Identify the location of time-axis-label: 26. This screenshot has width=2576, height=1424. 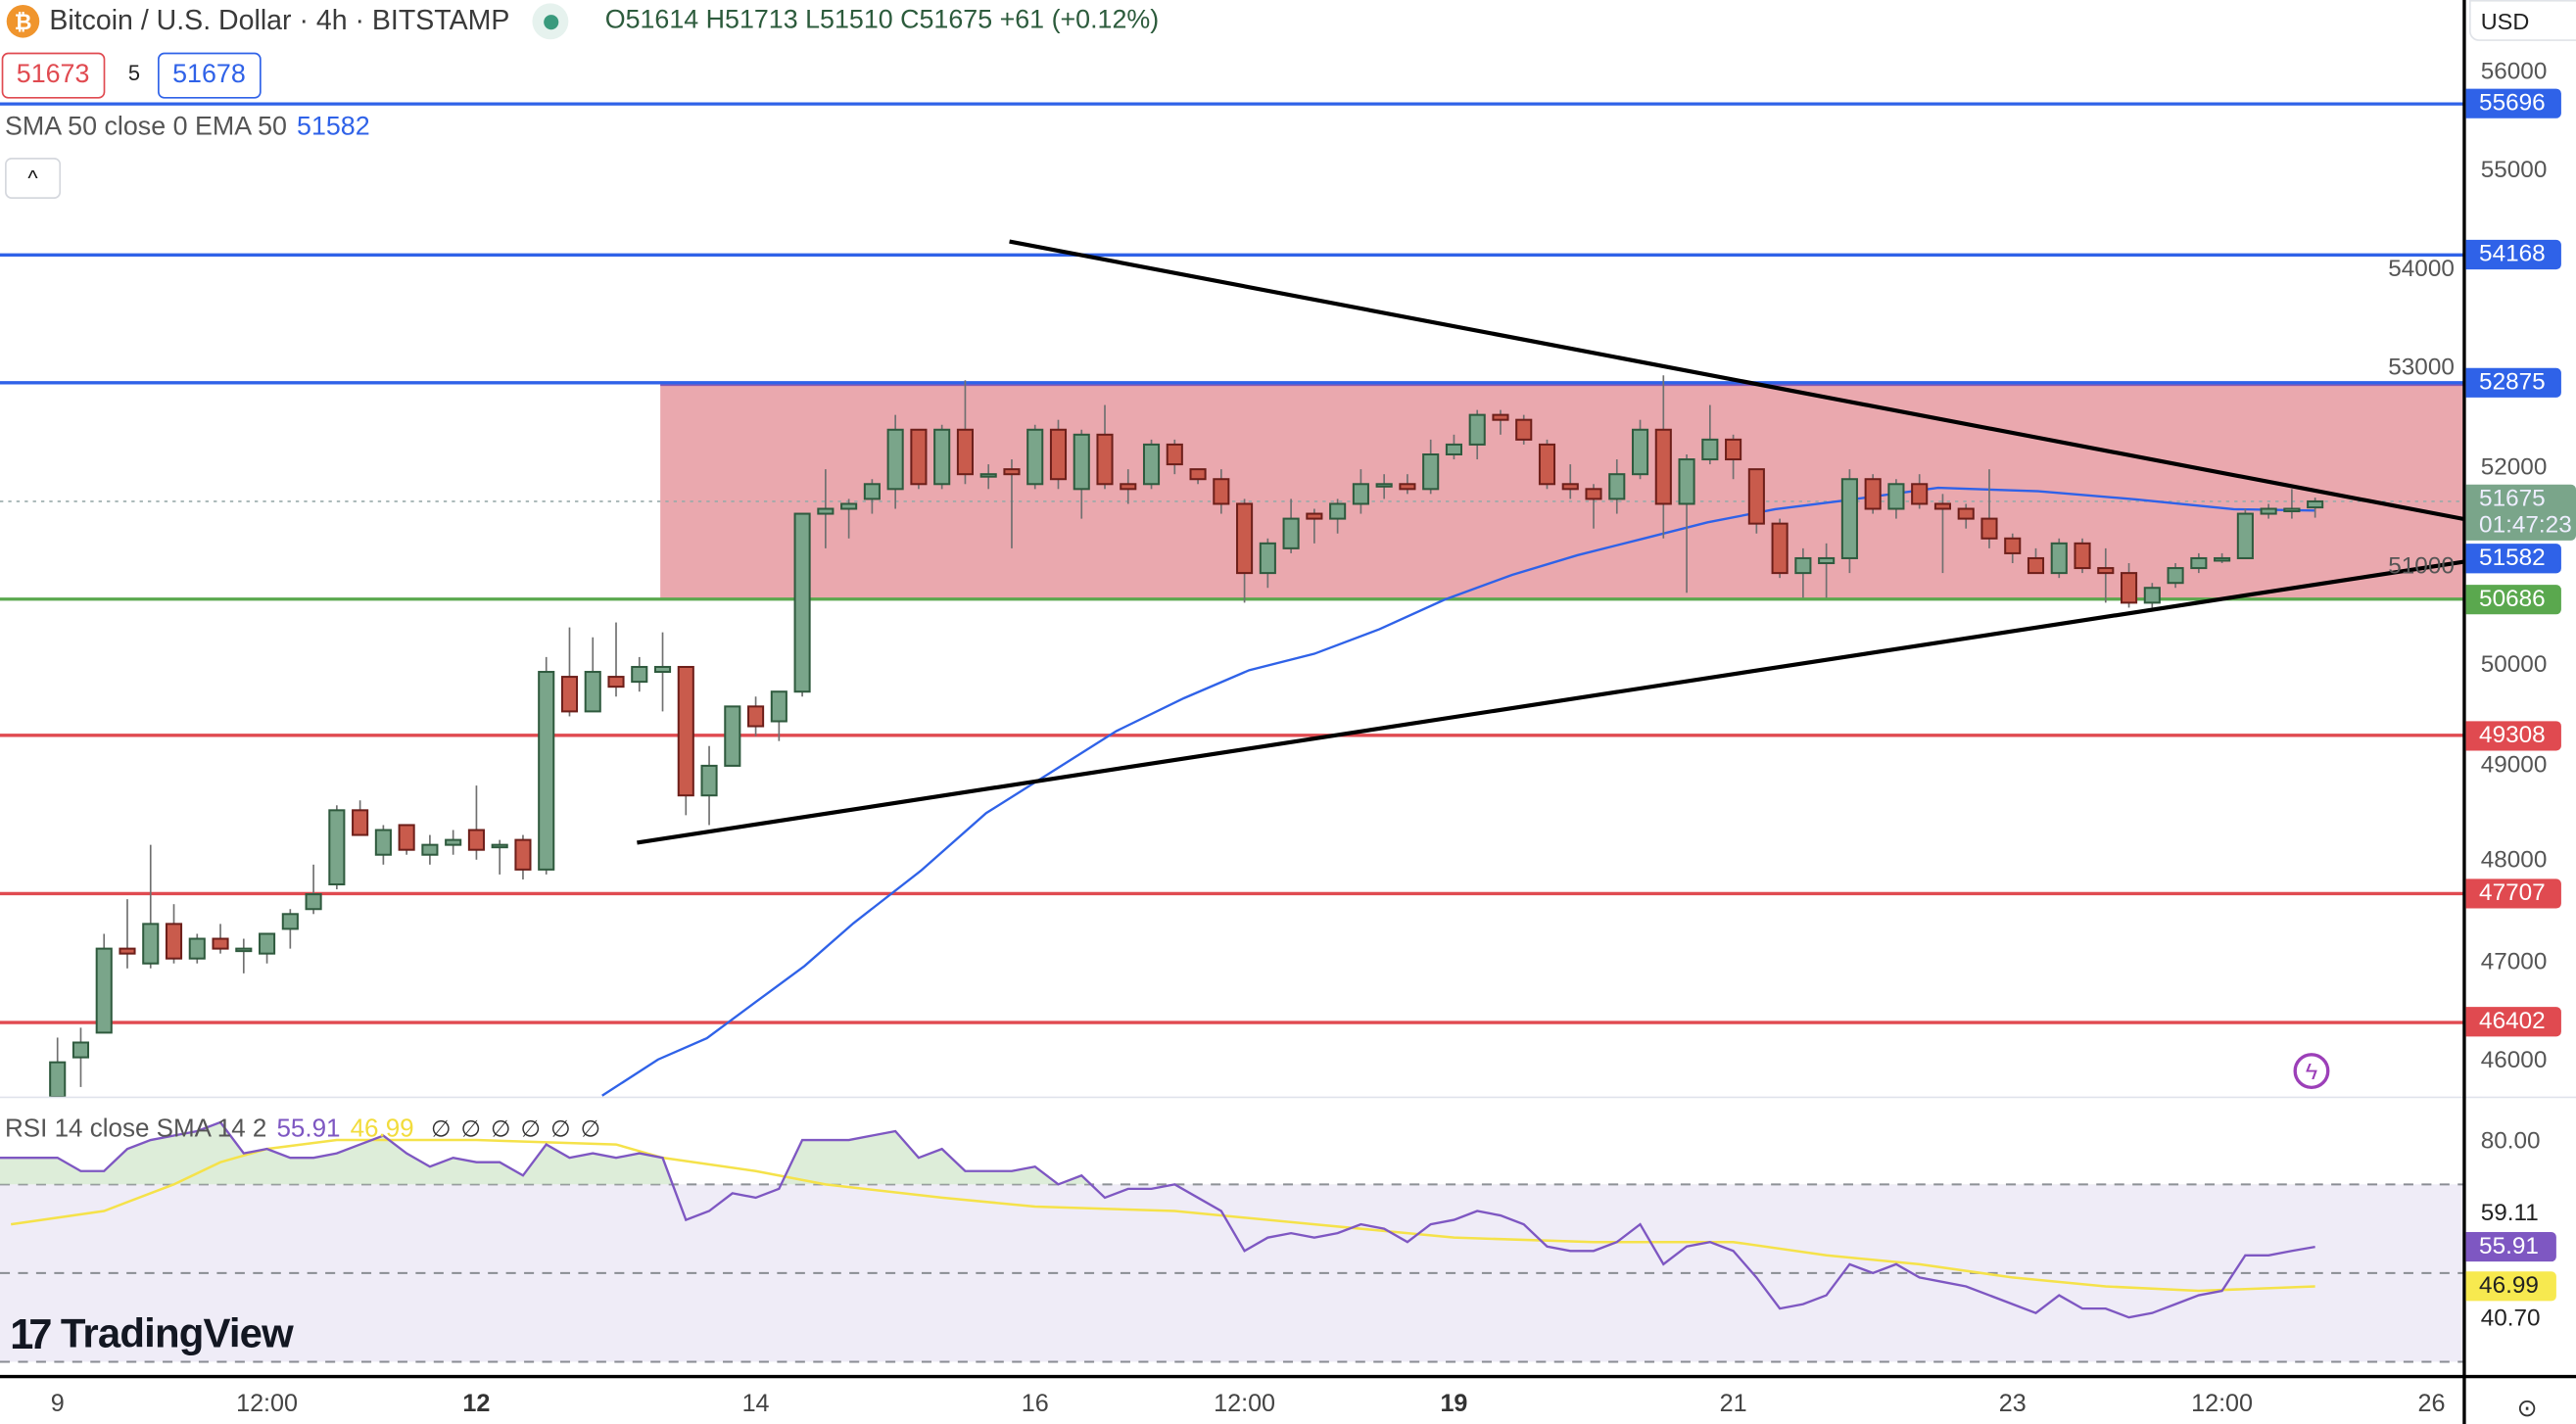
(2431, 1403).